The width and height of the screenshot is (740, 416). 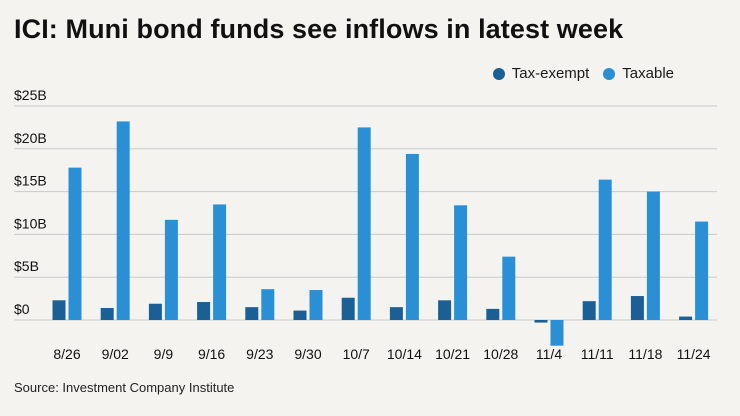 What do you see at coordinates (30, 138) in the screenshot?
I see `y-tick-label: $20B` at bounding box center [30, 138].